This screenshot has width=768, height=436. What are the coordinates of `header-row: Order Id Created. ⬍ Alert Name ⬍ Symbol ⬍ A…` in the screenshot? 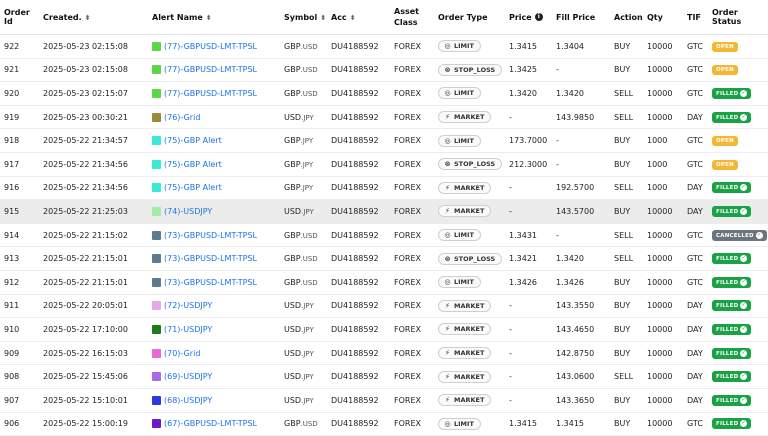 It's located at (384, 17).